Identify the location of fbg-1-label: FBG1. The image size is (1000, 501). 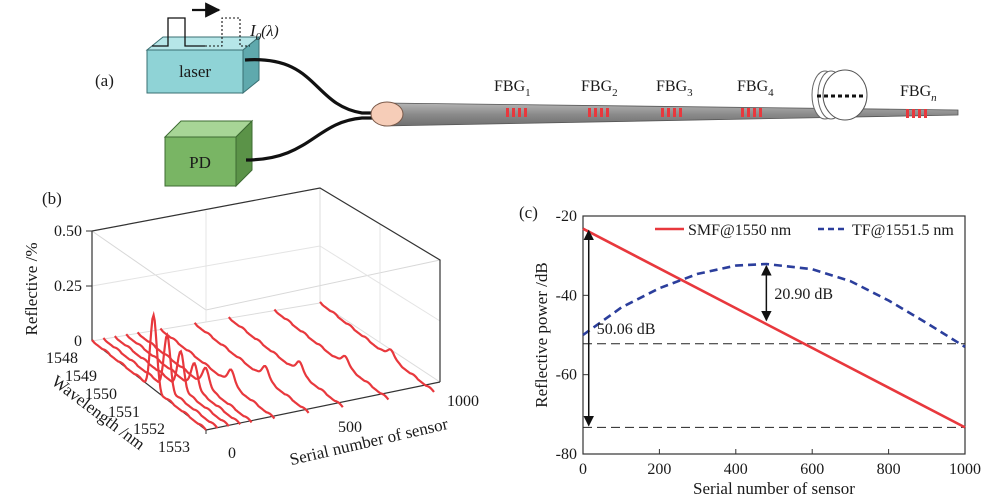
(512, 88).